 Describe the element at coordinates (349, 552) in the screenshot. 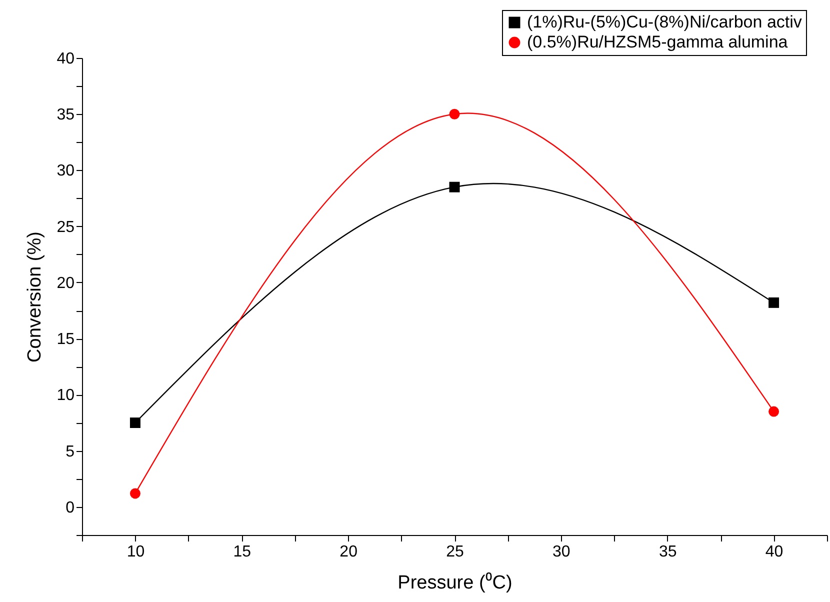

I see `x-tick-label: 20` at that location.